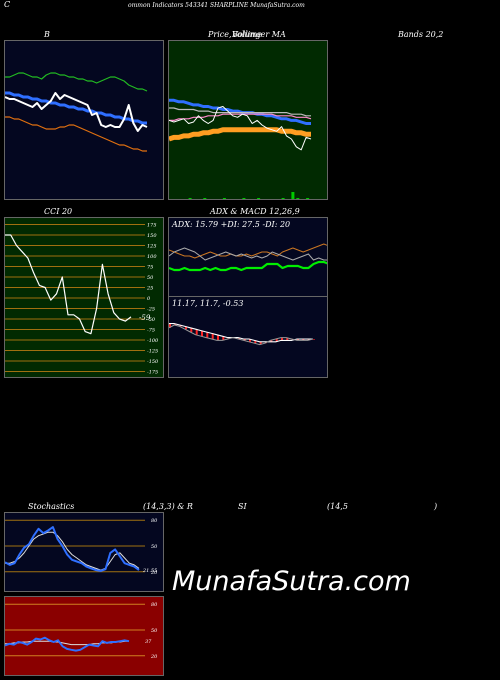 The image size is (500, 680). Describe the element at coordinates (76, 108) in the screenshot. I see `bollinger-middle-line` at that location.